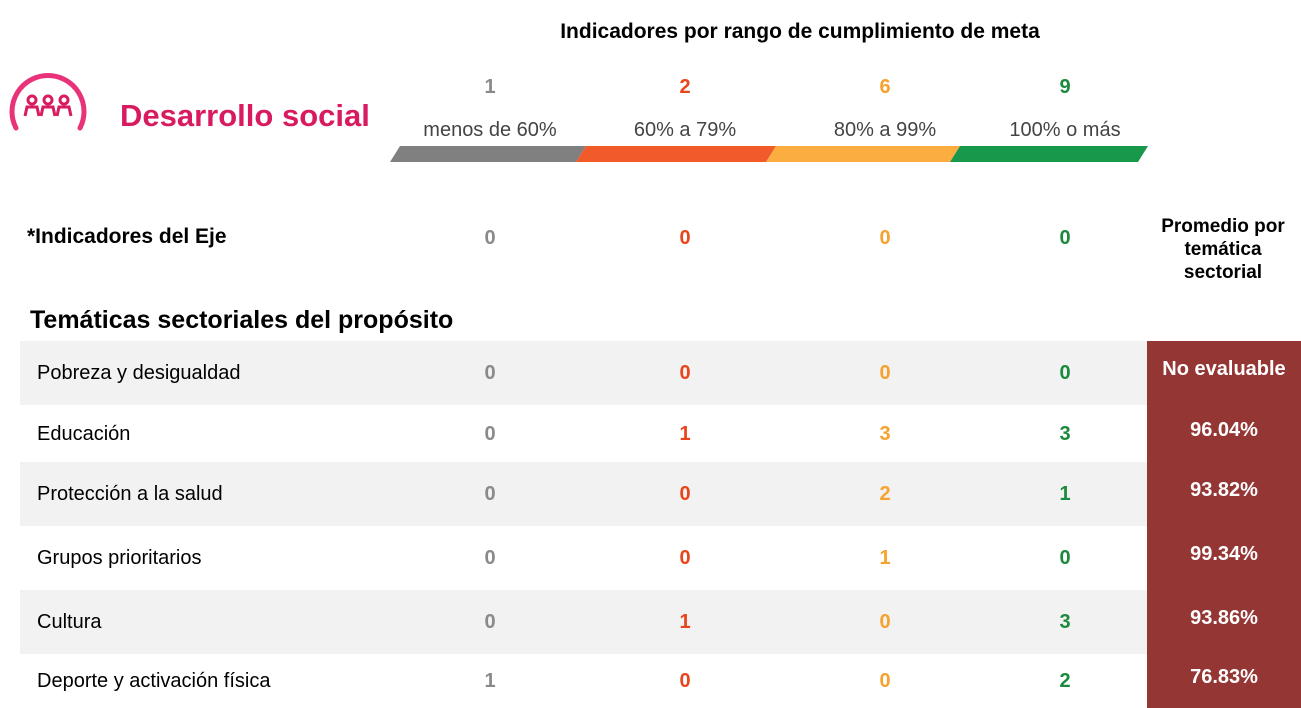 The width and height of the screenshot is (1301, 708). I want to click on axis-name: Desarrollo social, so click(245, 115).